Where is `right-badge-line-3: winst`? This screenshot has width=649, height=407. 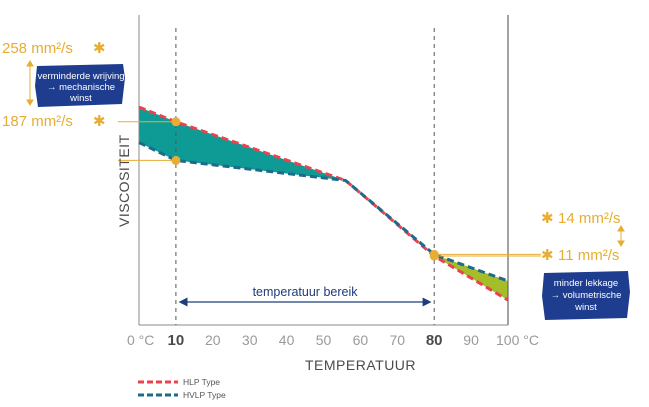 right-badge-line-3: winst is located at coordinates (585, 307).